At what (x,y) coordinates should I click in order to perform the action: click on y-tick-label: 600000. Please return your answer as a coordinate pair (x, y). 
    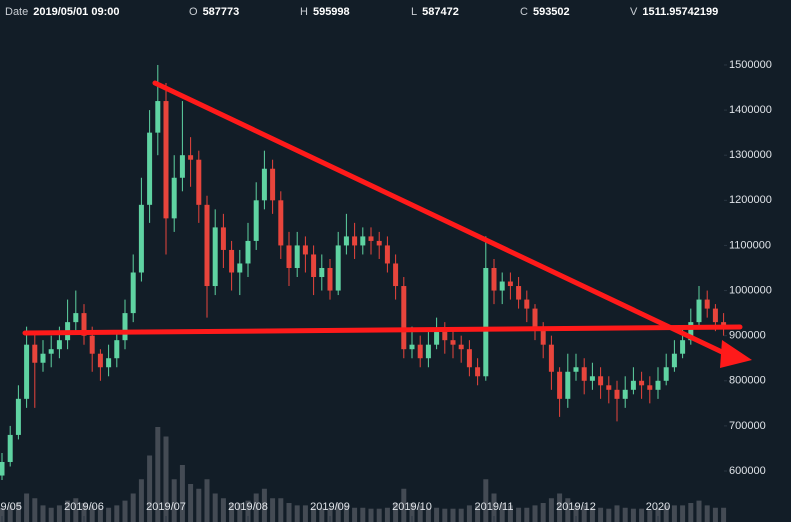
    Looking at the image, I should click on (747, 471).